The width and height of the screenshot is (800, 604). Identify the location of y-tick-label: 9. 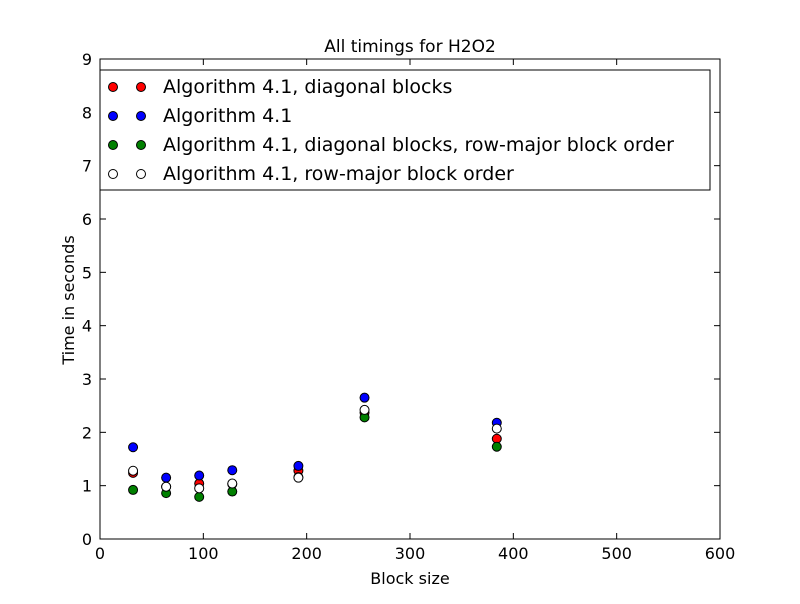
(87, 59).